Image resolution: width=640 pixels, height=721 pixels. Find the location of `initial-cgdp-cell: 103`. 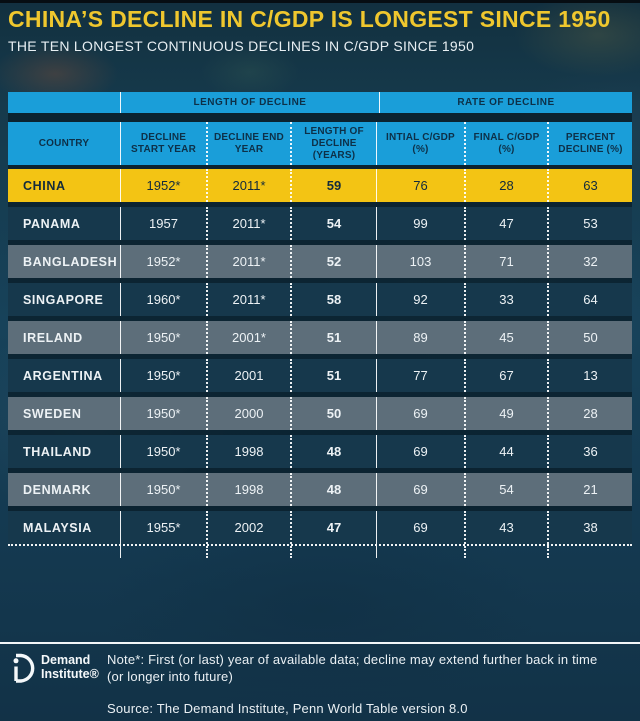

initial-cgdp-cell: 103 is located at coordinates (420, 261).